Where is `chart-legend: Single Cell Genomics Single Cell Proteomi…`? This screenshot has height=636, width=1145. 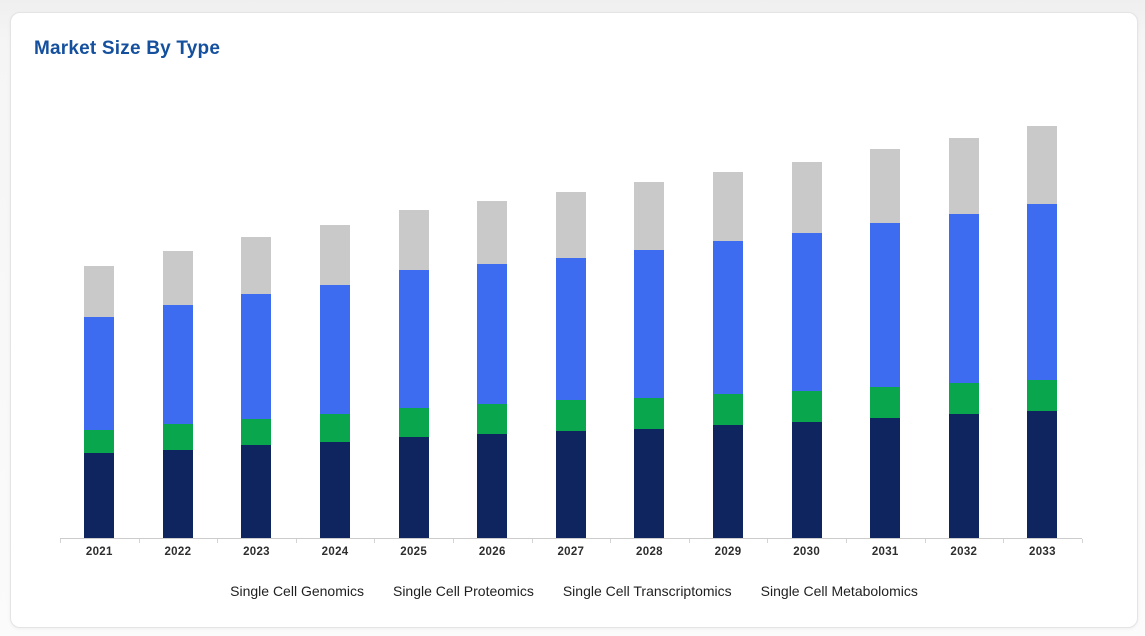 chart-legend: Single Cell Genomics Single Cell Proteomi… is located at coordinates (574, 591).